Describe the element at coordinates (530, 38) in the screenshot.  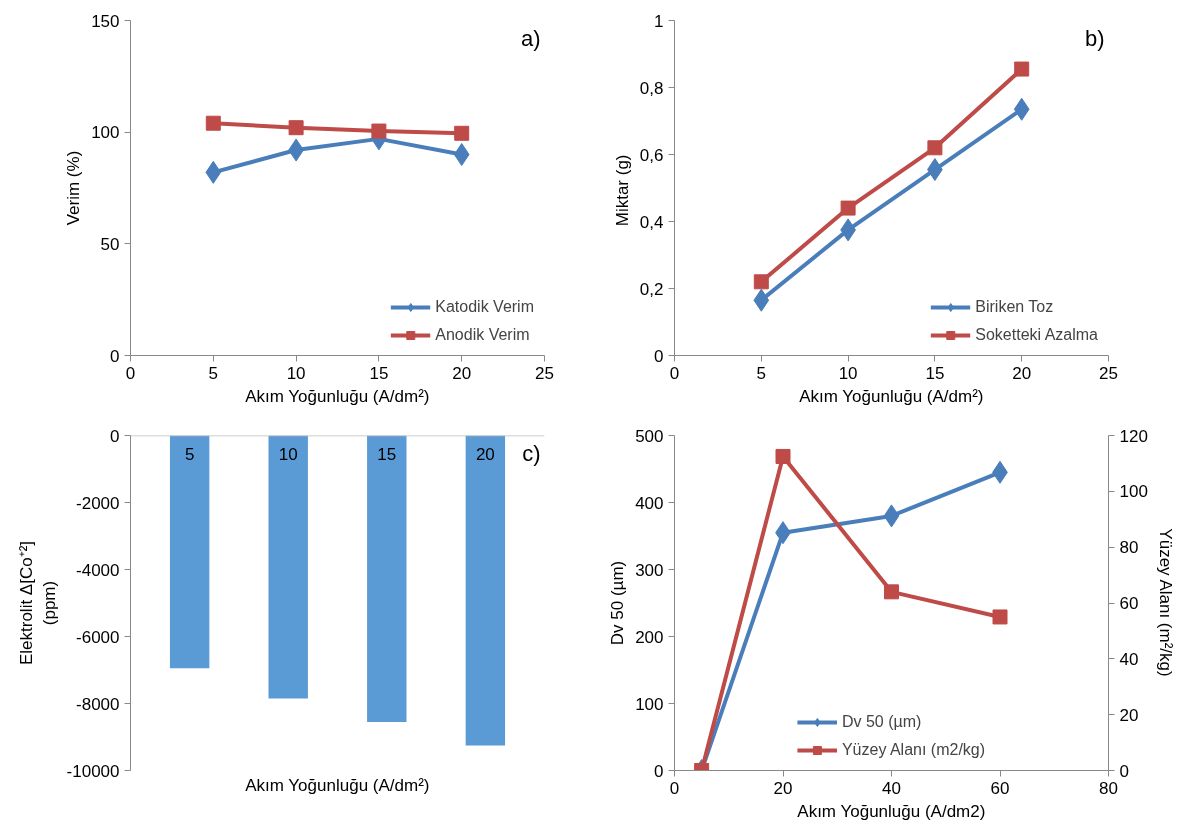
I see `annotation: a)` at that location.